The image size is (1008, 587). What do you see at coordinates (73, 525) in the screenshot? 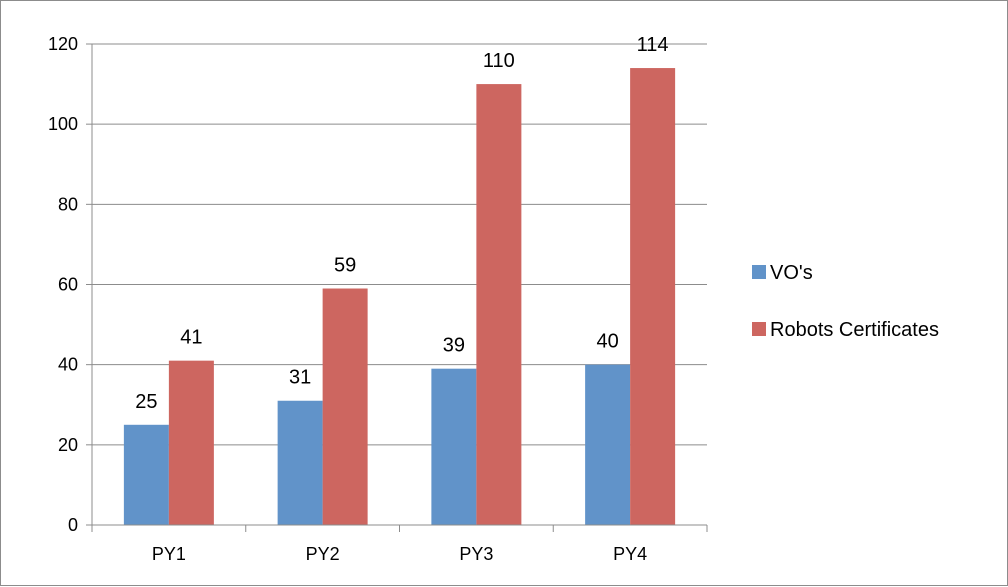
I see `y-tick-label: 0` at bounding box center [73, 525].